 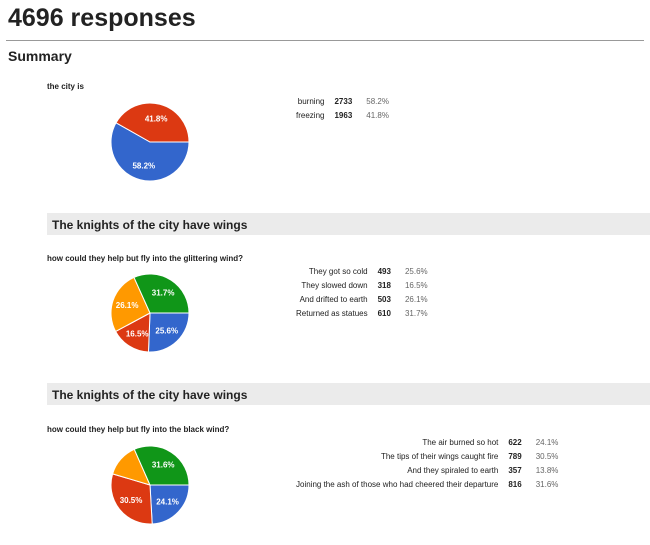 What do you see at coordinates (377, 101) in the screenshot?
I see `response-percent: 58.2%` at bounding box center [377, 101].